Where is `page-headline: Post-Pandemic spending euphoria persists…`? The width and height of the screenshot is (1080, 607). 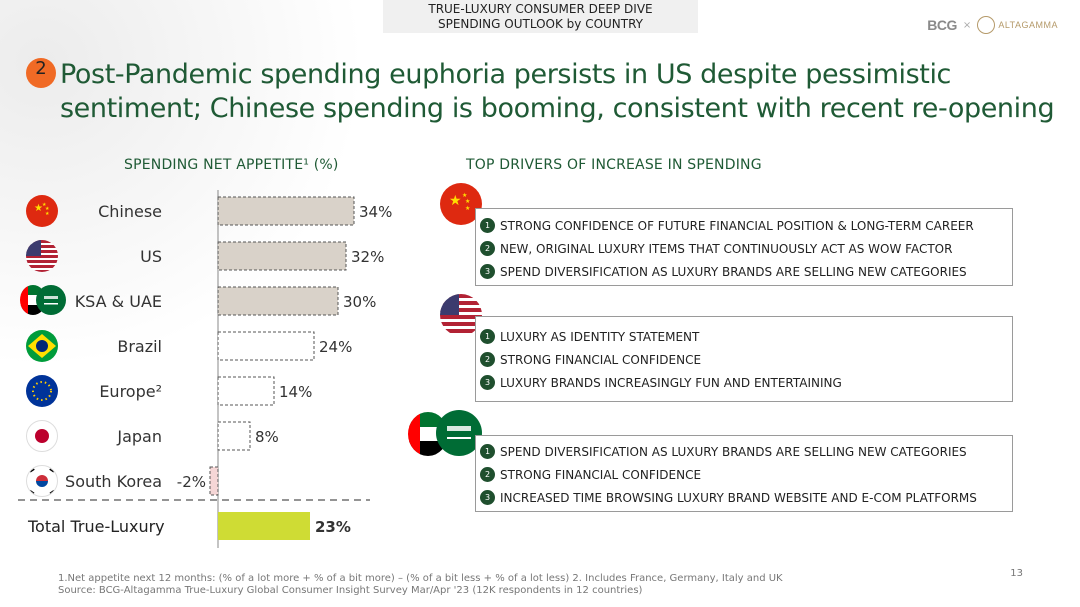 page-headline: Post-Pandemic spending euphoria persists… is located at coordinates (557, 91).